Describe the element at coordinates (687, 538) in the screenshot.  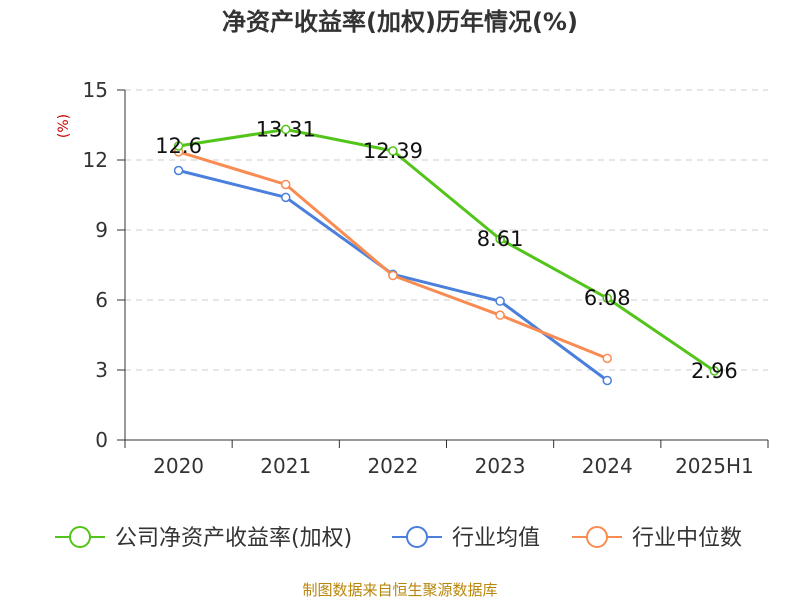
I see `legend-label: 行业中位数` at that location.